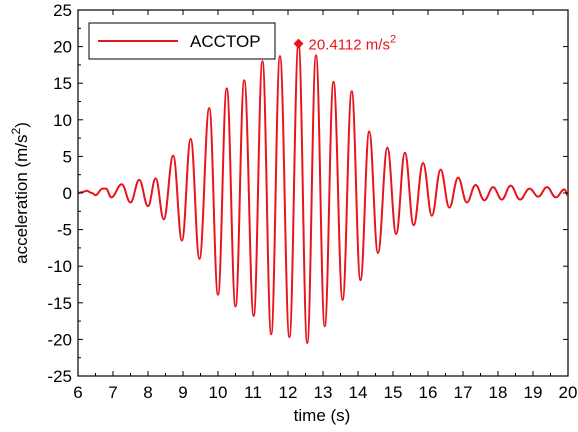 This screenshot has width=578, height=432. I want to click on y-tick-label: 10, so click(62, 120).